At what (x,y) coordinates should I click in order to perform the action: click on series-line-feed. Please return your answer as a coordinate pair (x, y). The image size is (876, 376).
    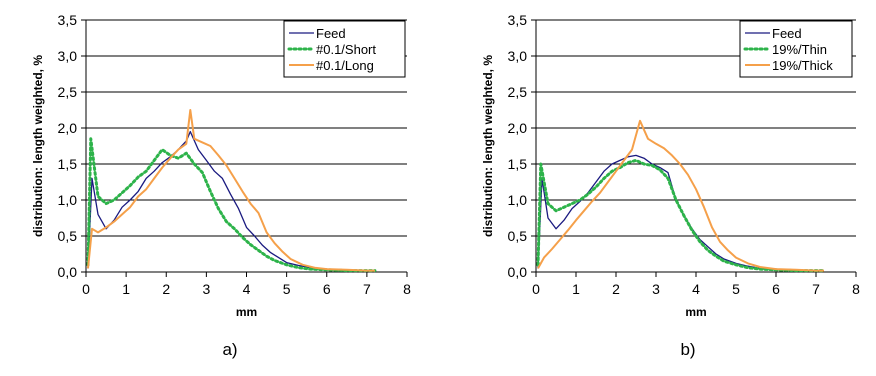
    Looking at the image, I should click on (231, 201).